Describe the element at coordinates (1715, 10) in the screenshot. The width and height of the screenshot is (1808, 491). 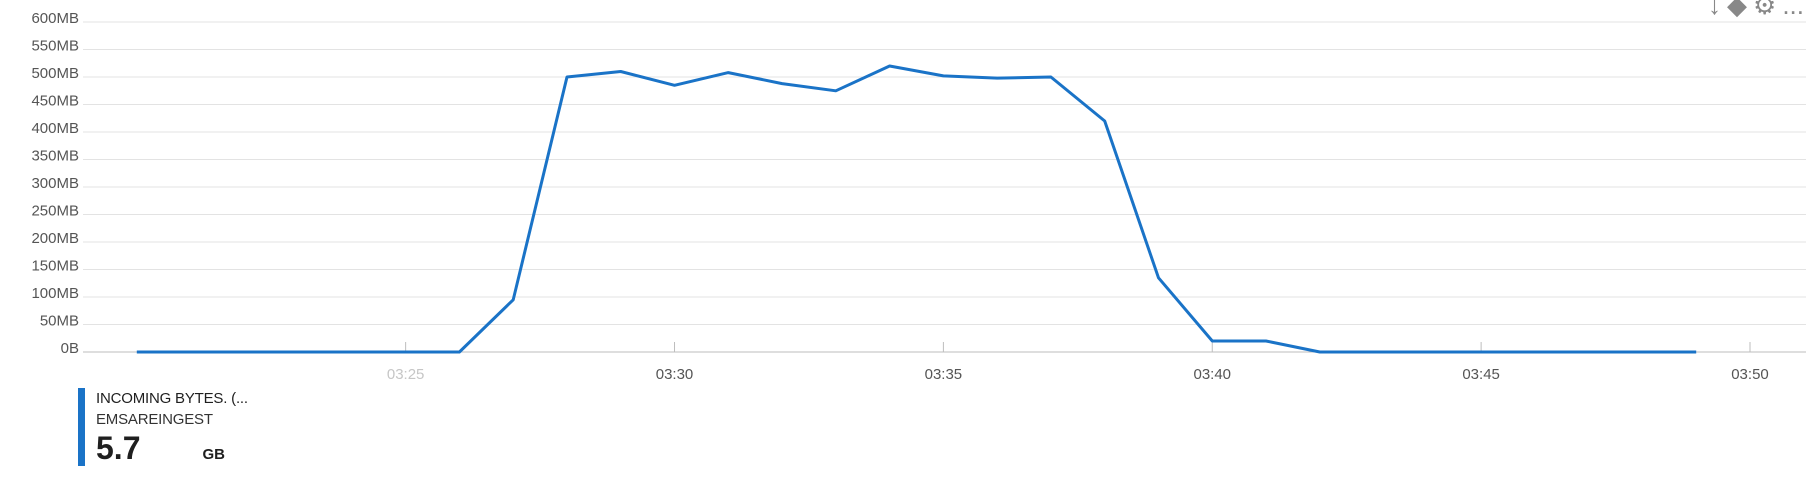
I see `pin-icon: ↓` at that location.